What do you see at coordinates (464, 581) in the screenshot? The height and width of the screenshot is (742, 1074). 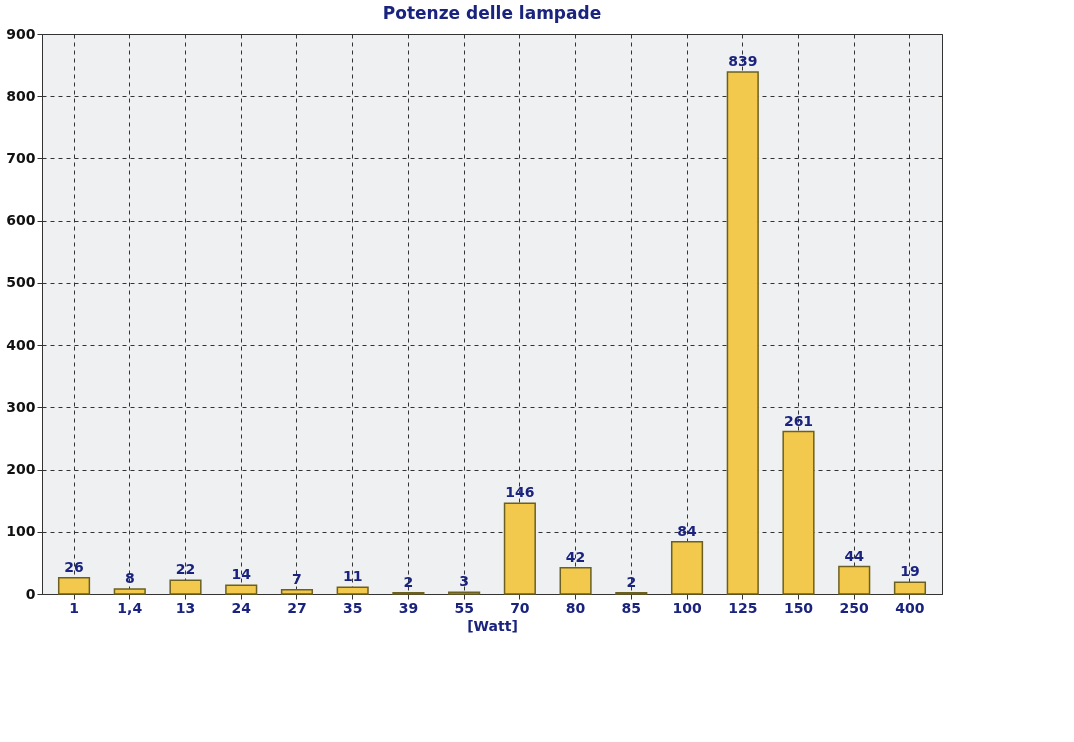 I see `data-label: 3` at bounding box center [464, 581].